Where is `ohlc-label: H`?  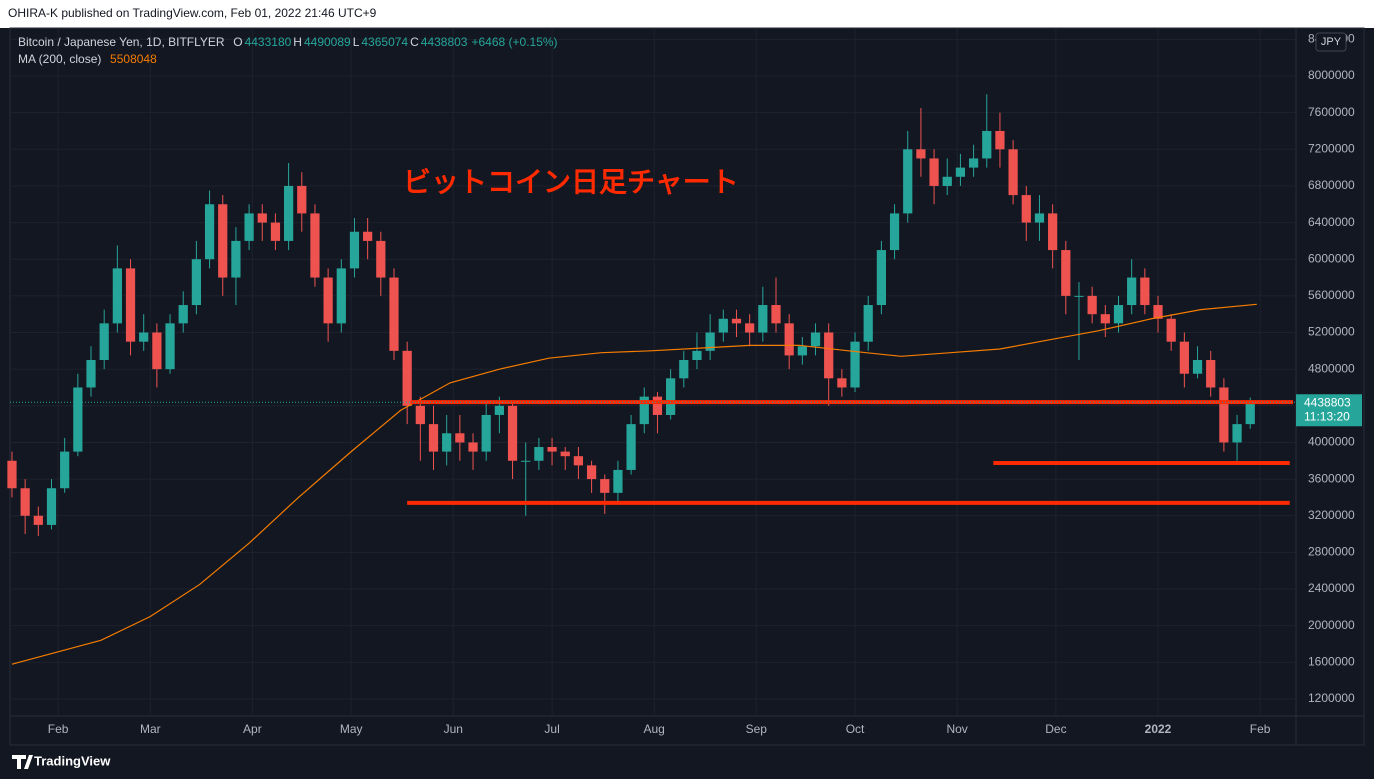 ohlc-label: H is located at coordinates (297, 42).